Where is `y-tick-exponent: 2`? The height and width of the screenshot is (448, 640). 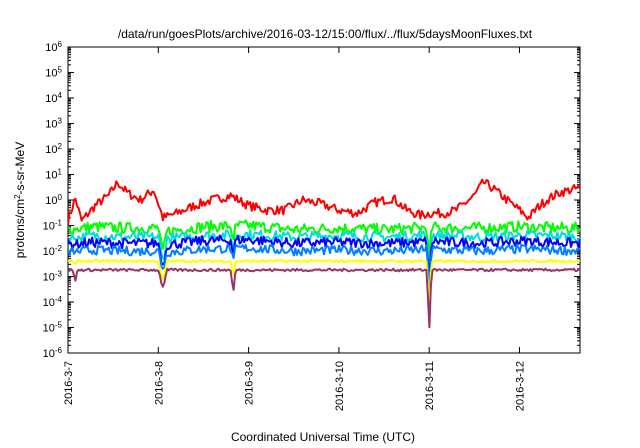 y-tick-exponent: 2 is located at coordinates (60, 146).